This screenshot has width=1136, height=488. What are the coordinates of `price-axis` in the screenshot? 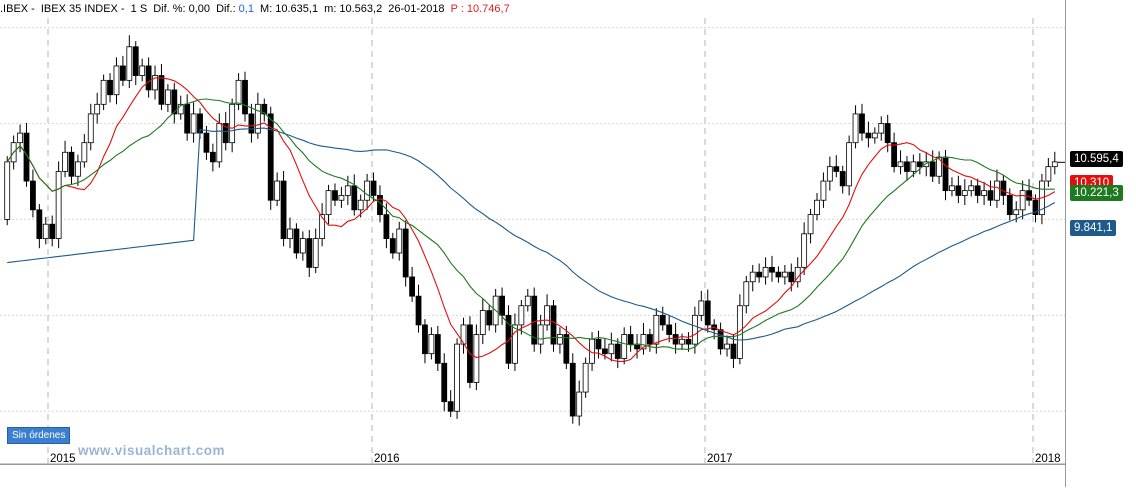 It's located at (1100, 243).